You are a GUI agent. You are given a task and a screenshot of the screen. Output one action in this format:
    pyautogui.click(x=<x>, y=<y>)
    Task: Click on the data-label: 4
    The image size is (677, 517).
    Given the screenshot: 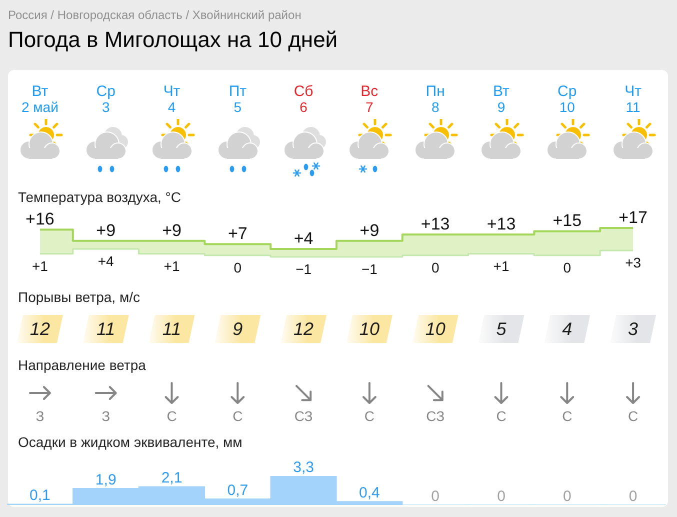 What is the action you would take?
    pyautogui.click(x=567, y=329)
    